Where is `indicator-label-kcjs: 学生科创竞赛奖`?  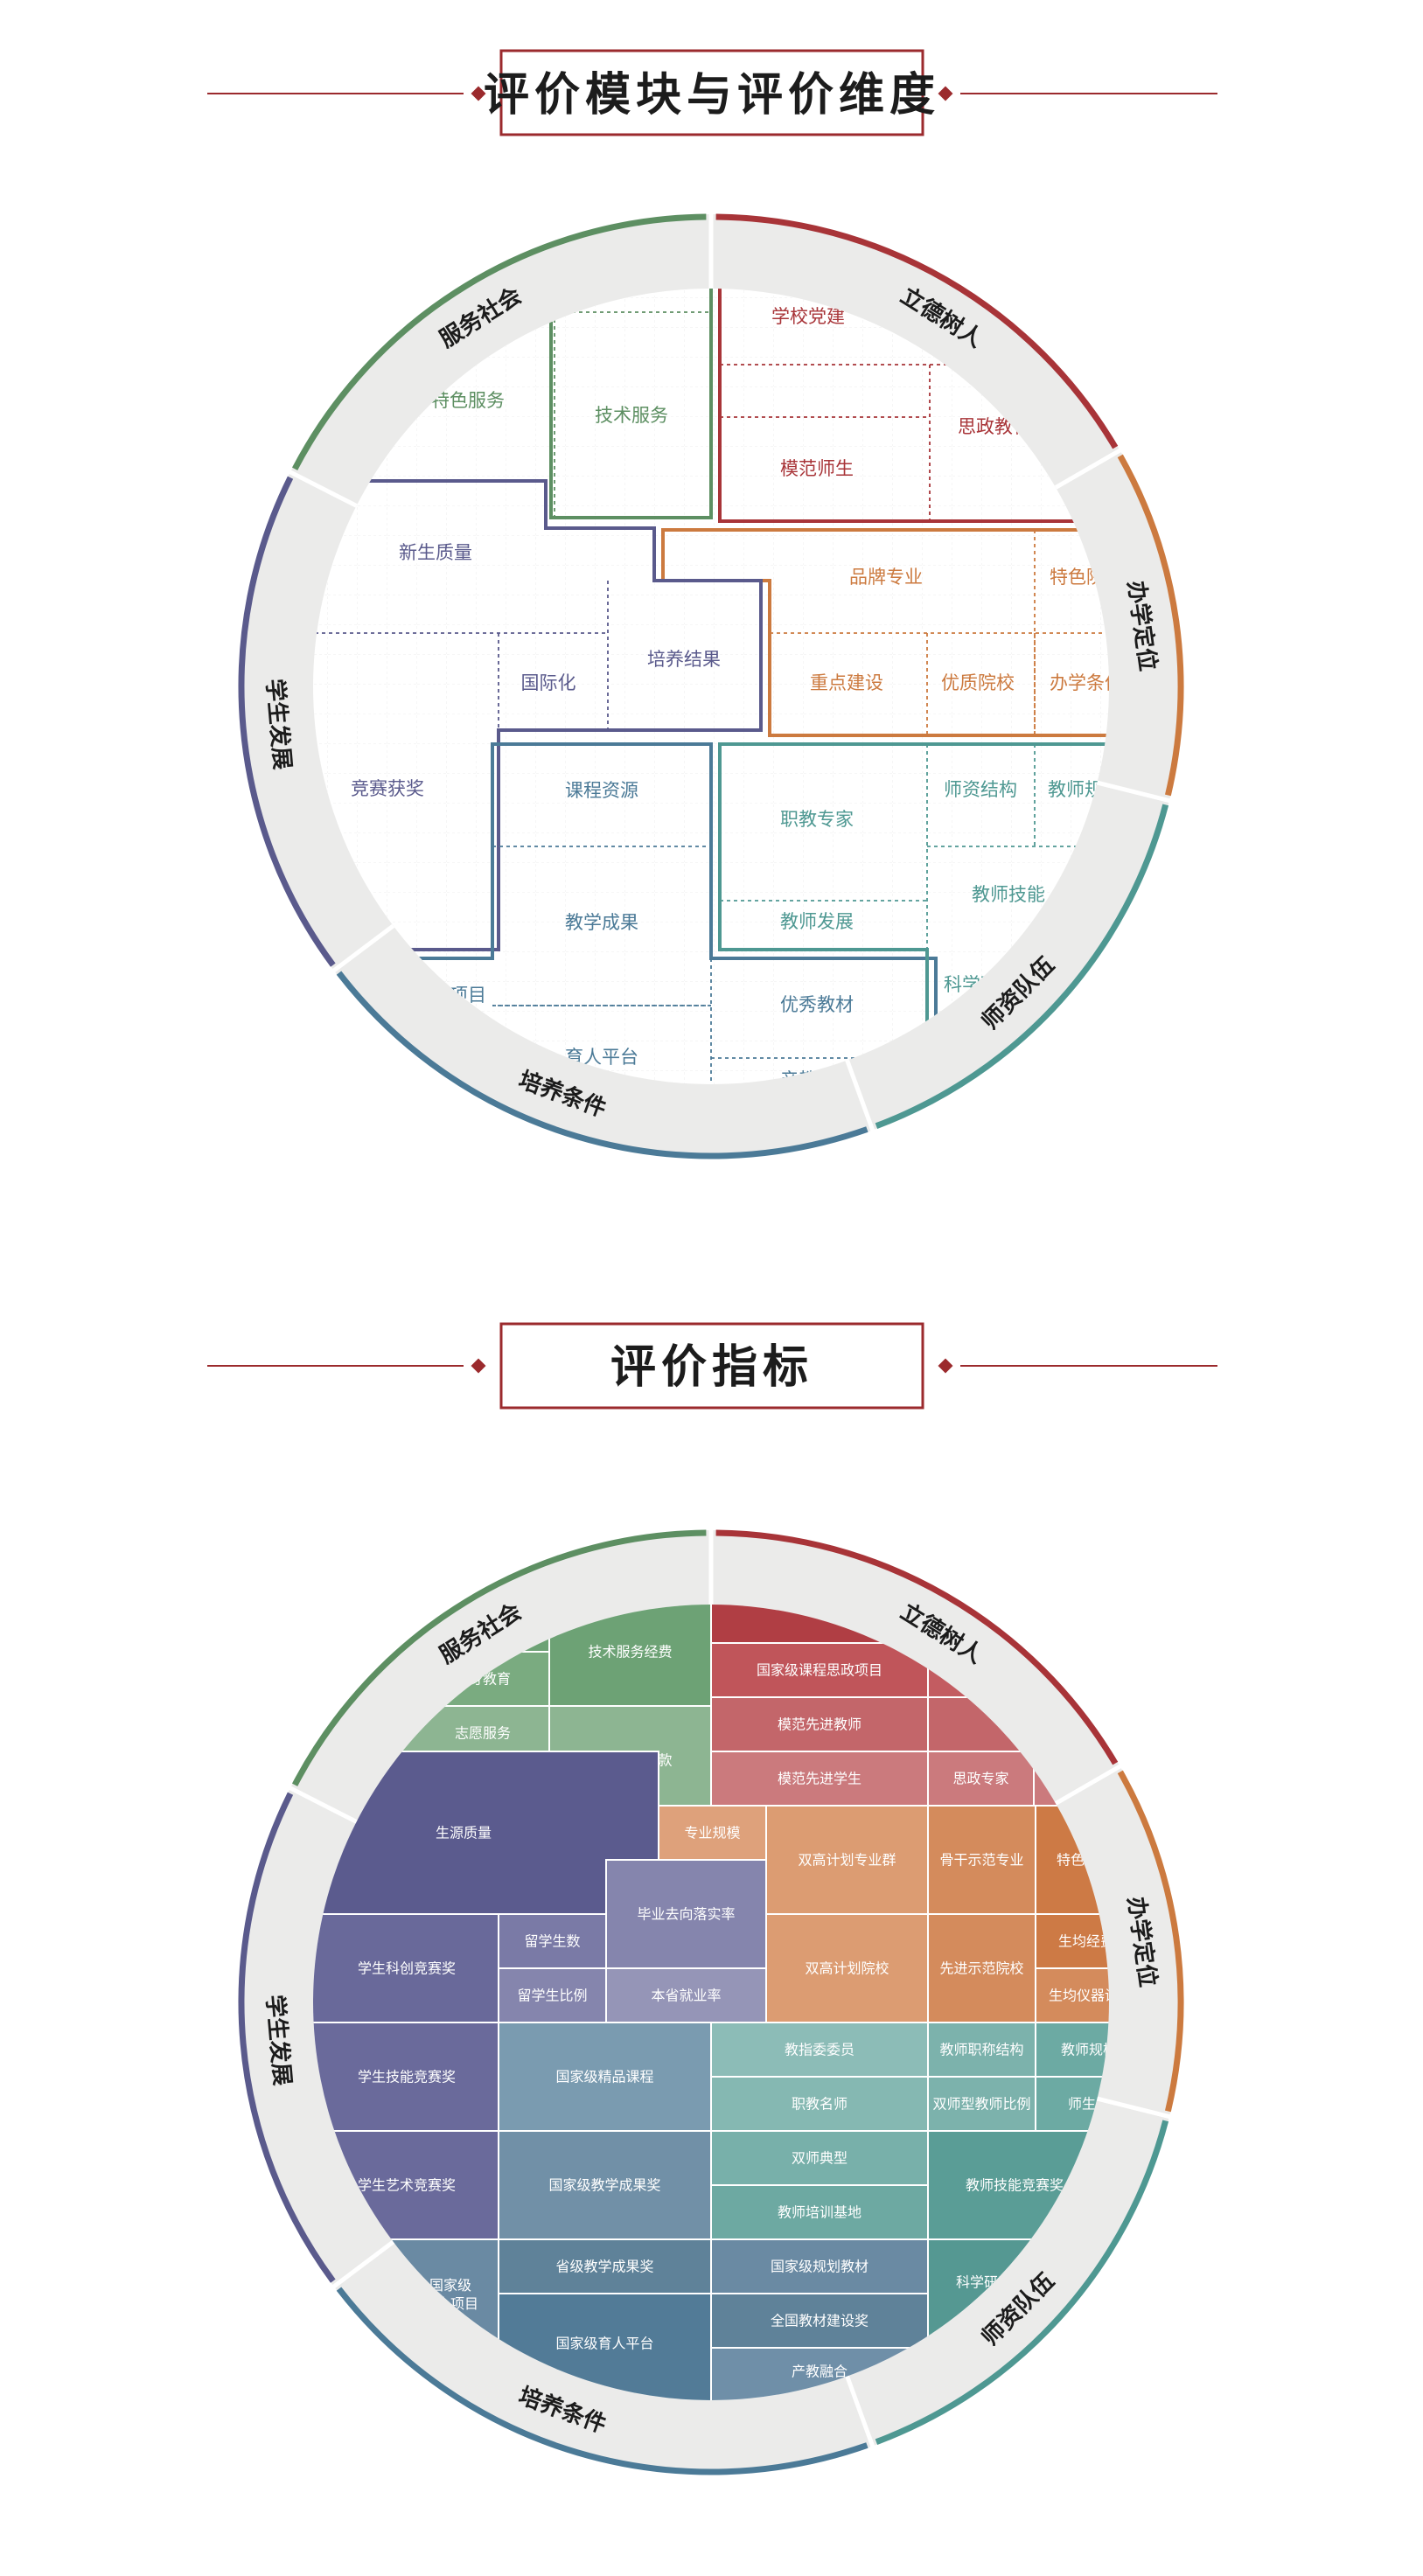 indicator-label-kcjs: 学生科创竞赛奖 is located at coordinates (407, 1968).